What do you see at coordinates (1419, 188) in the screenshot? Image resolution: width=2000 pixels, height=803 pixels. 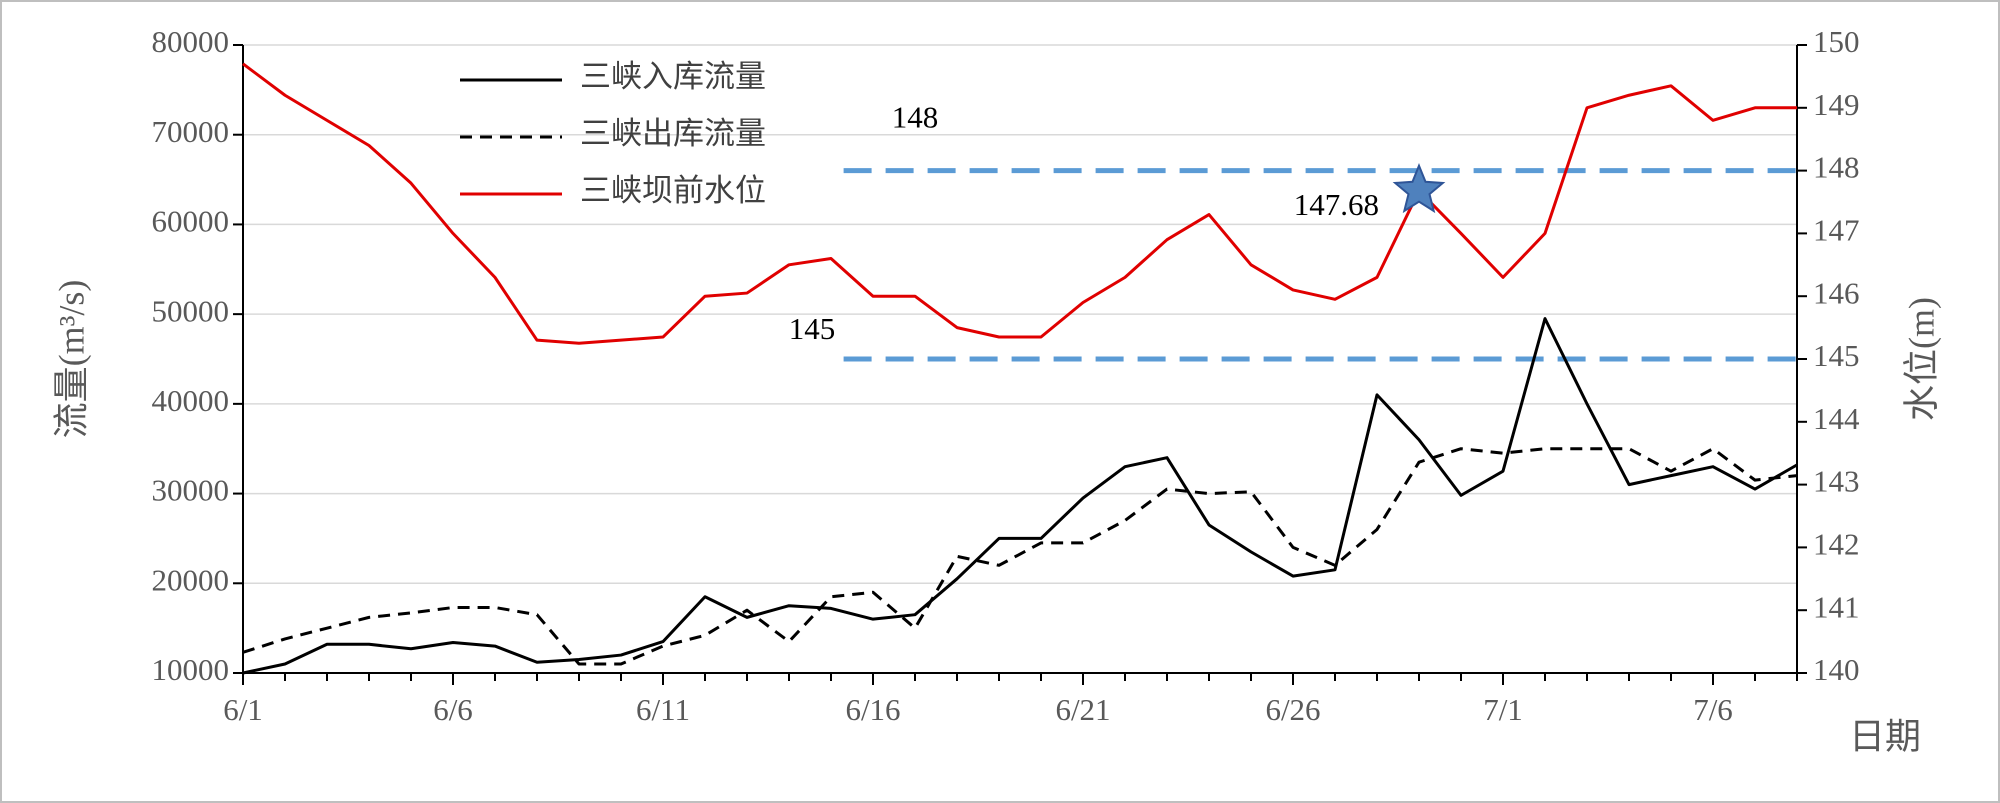 I see `annotation-star` at bounding box center [1419, 188].